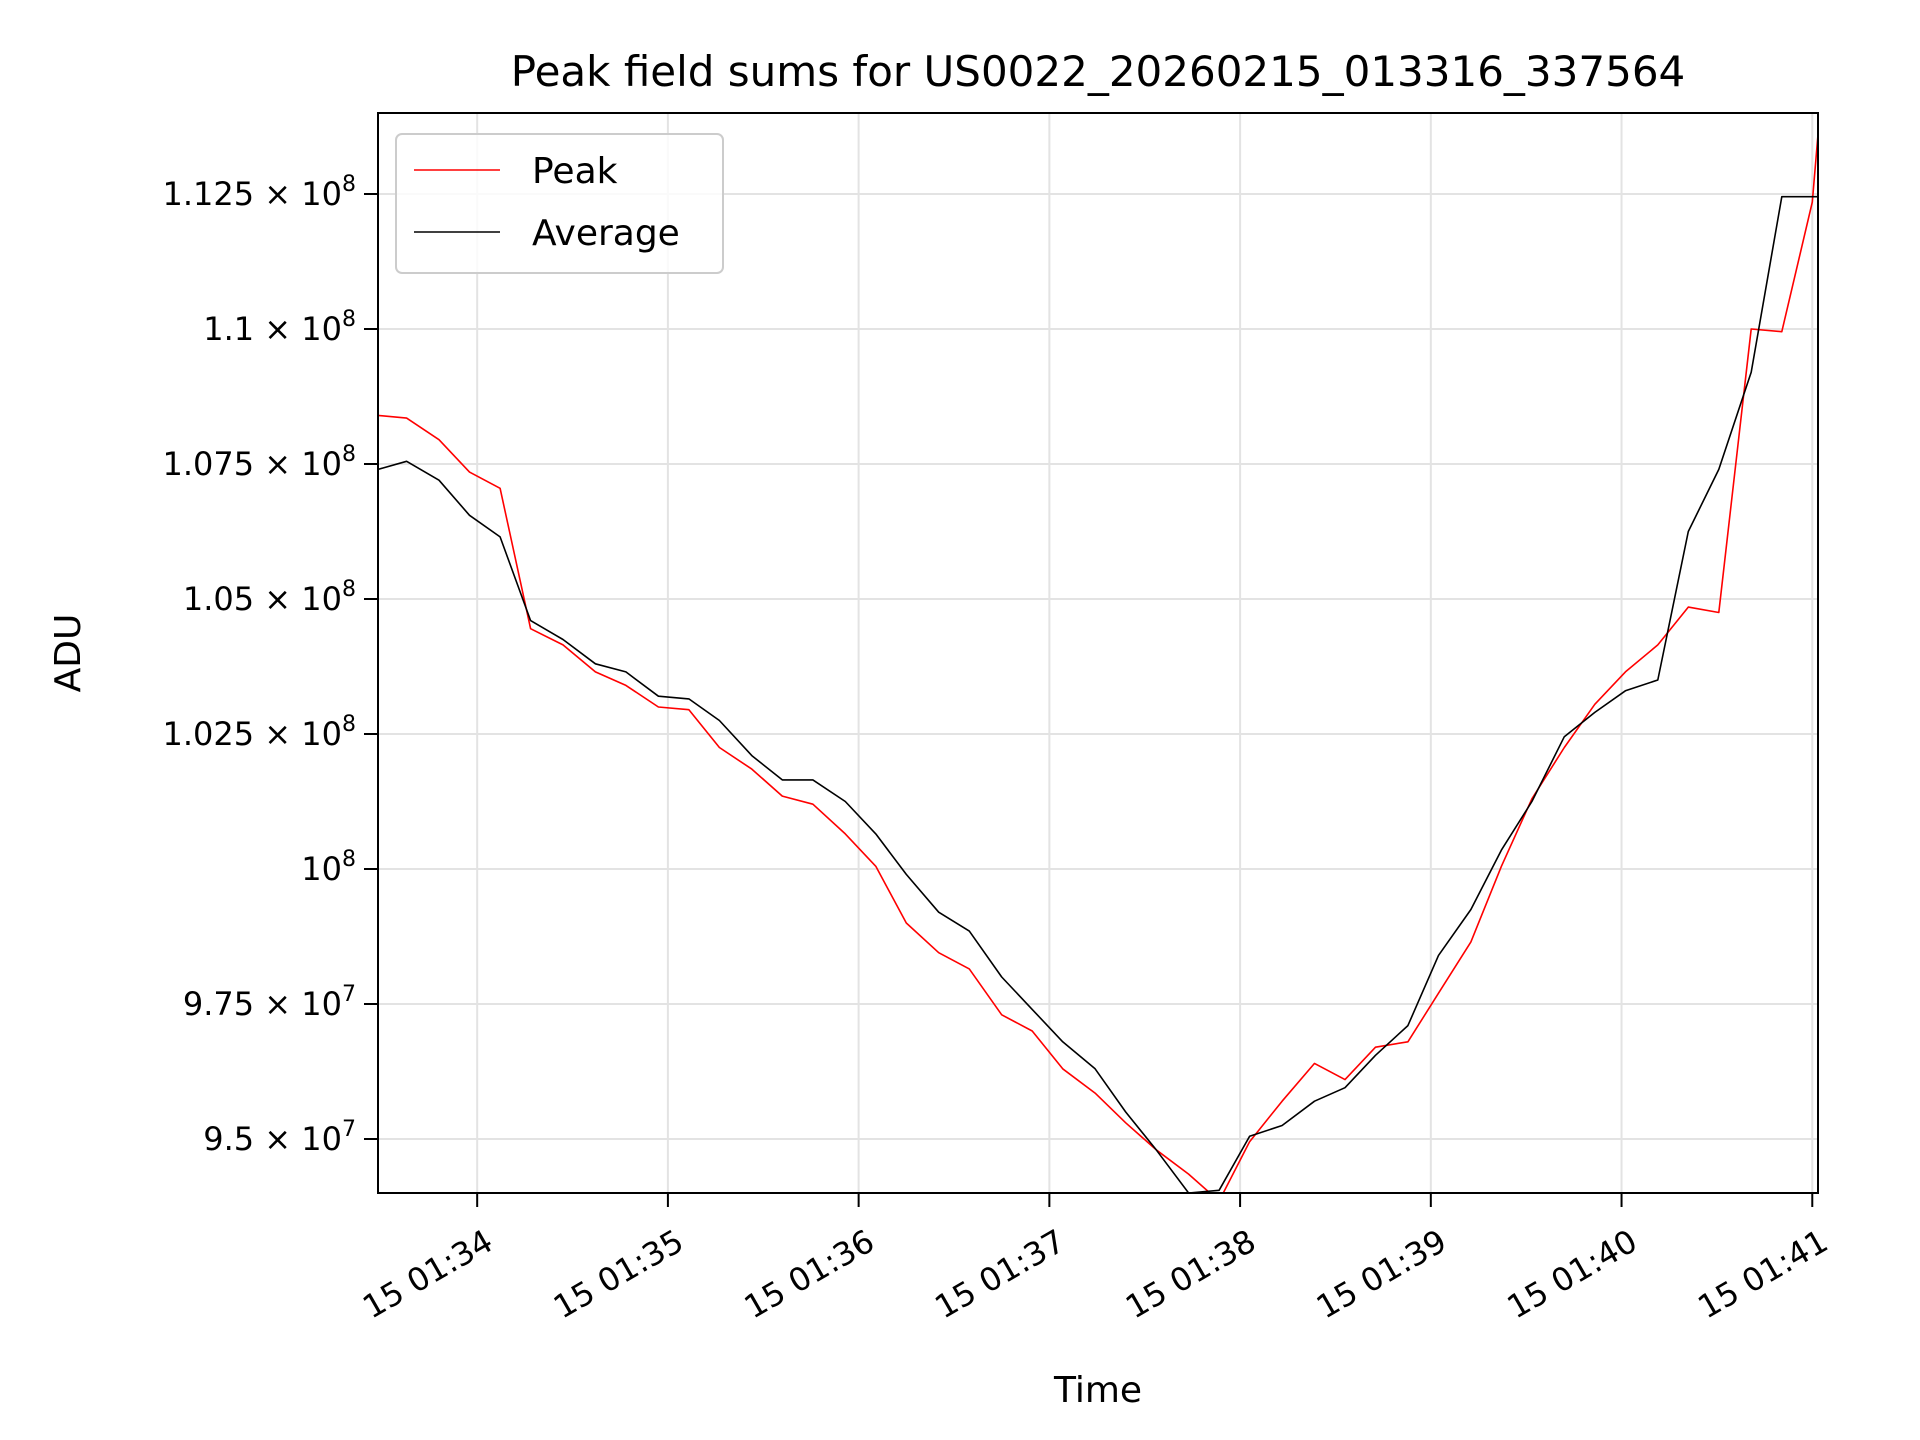  I want to click on legend-label-peak: Peak, so click(575, 171).